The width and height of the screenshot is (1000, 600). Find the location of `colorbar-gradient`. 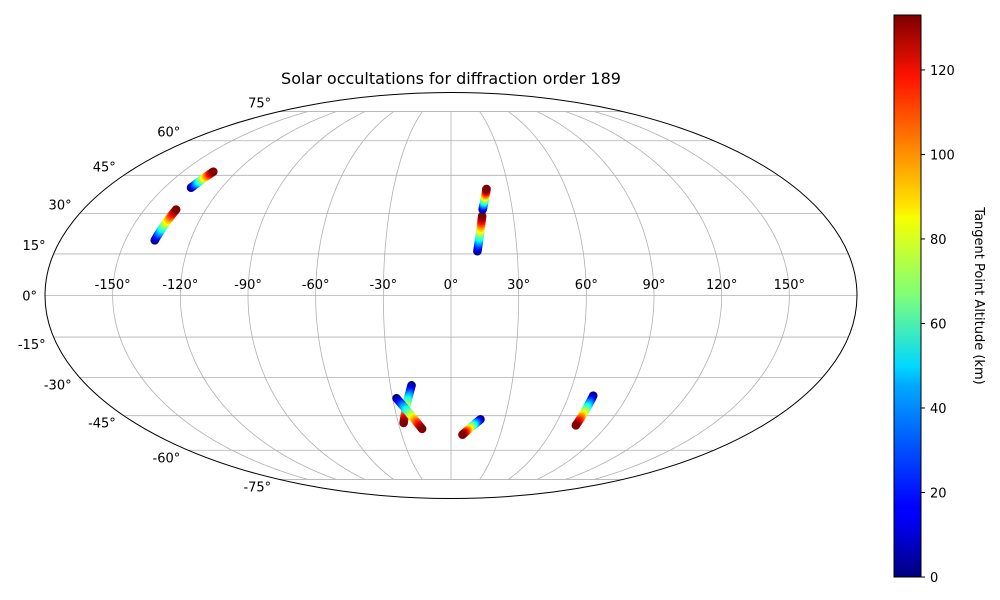

colorbar-gradient is located at coordinates (907, 296).